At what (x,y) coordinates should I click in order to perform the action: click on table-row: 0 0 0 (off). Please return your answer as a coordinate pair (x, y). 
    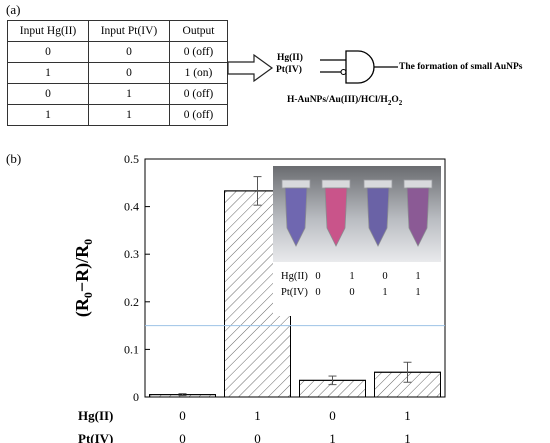
    Looking at the image, I should click on (117, 52).